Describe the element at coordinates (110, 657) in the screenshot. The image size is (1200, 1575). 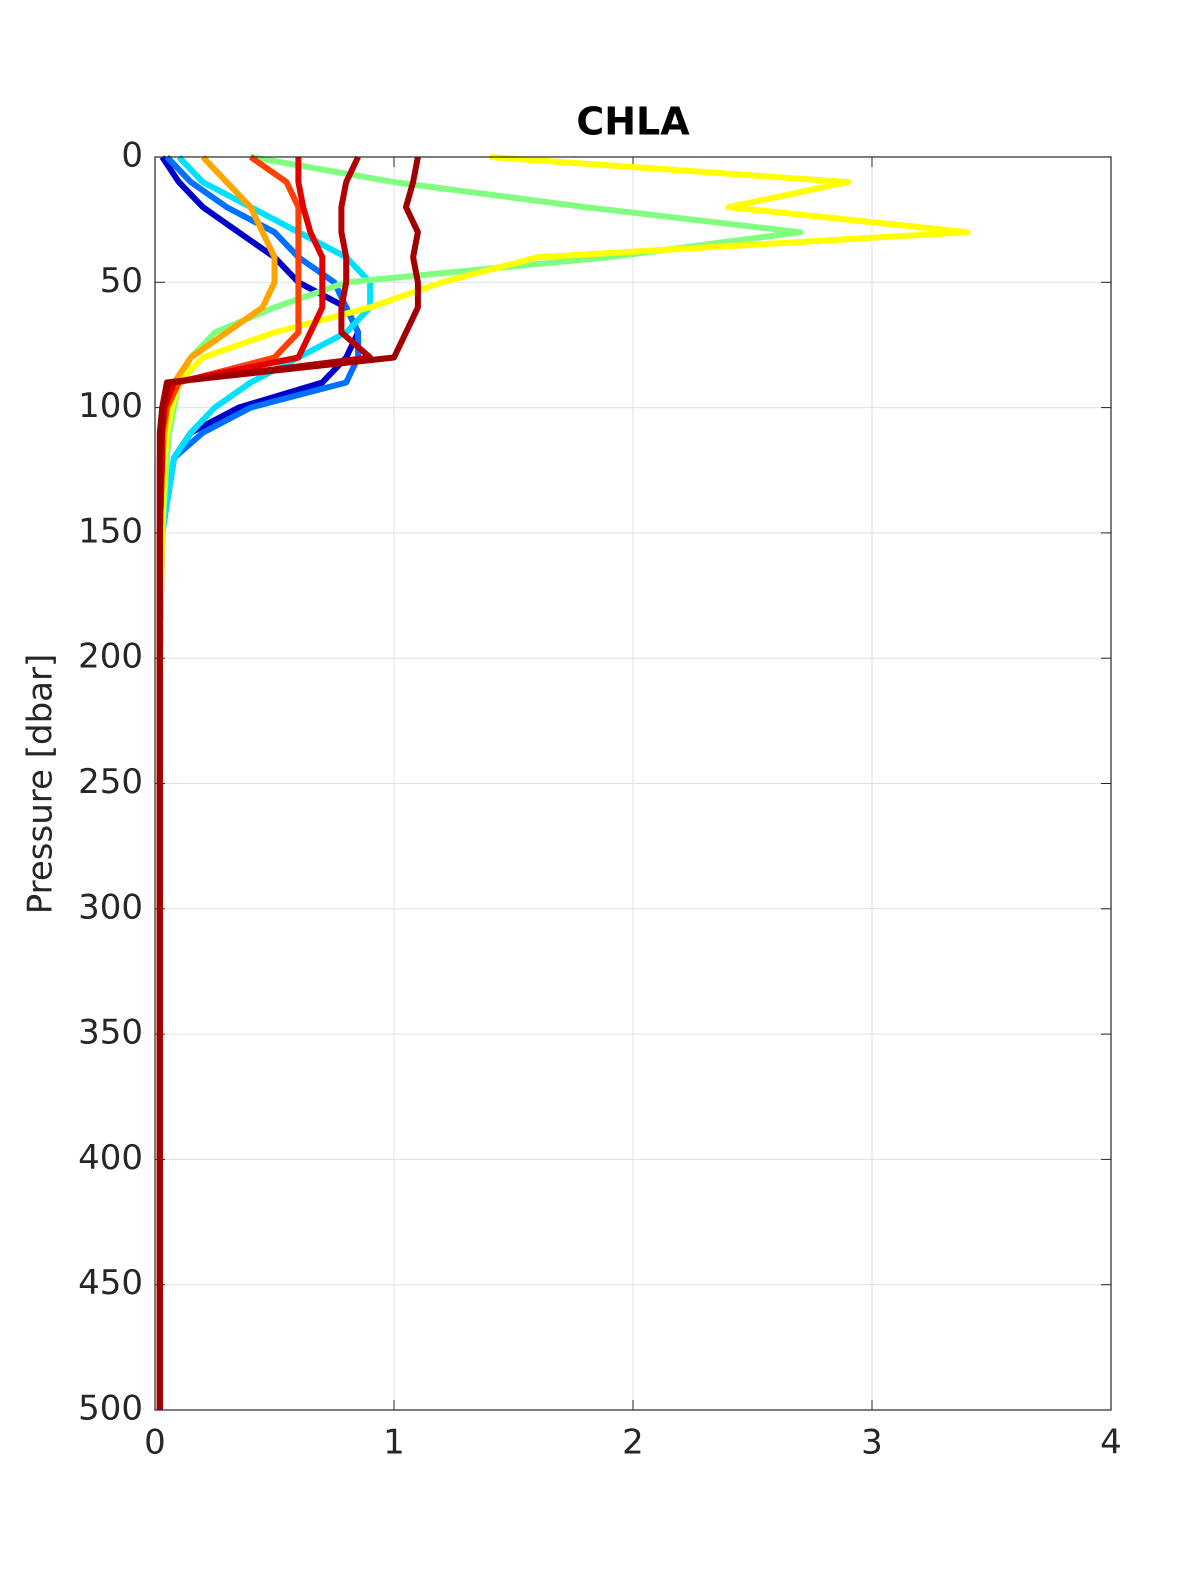
I see `y-tick-label: 200` at that location.